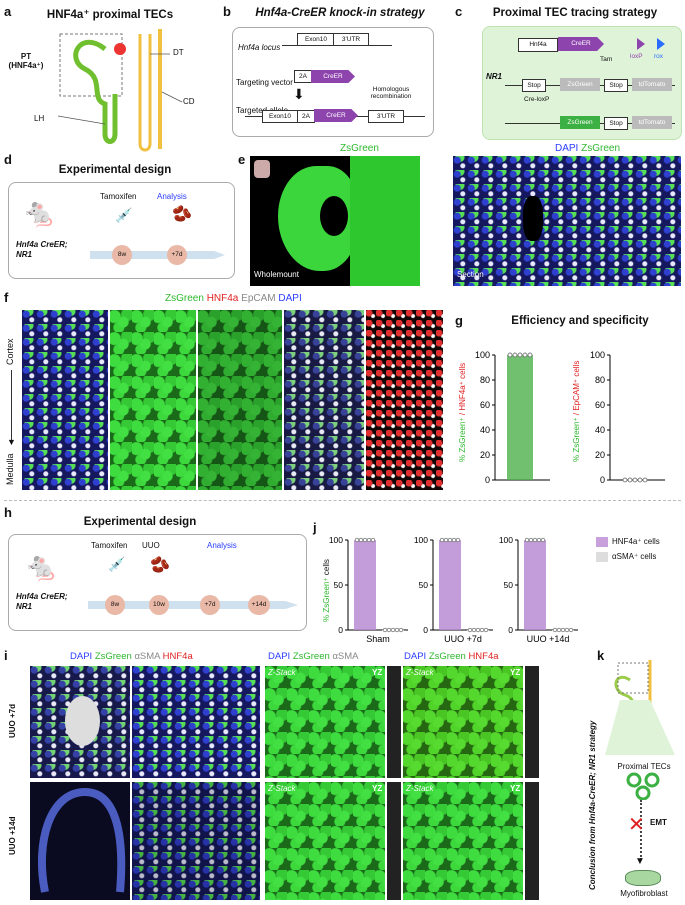 This screenshot has width=685, height=905. I want to click on panel-h-frame, so click(157, 582).